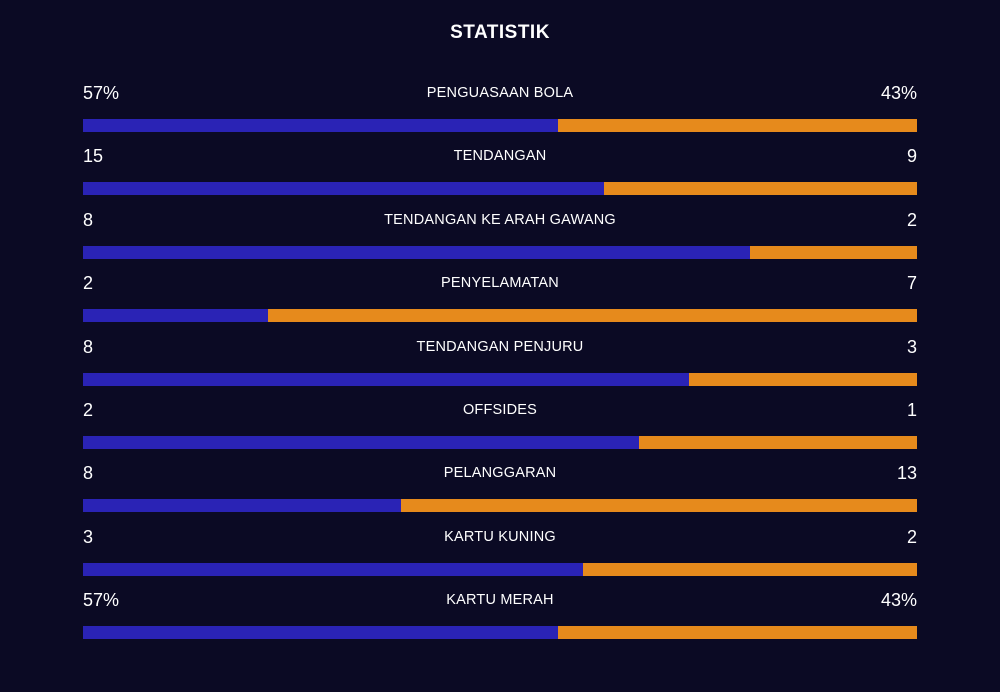 The width and height of the screenshot is (1000, 692). What do you see at coordinates (911, 283) in the screenshot?
I see `away-value: 7` at bounding box center [911, 283].